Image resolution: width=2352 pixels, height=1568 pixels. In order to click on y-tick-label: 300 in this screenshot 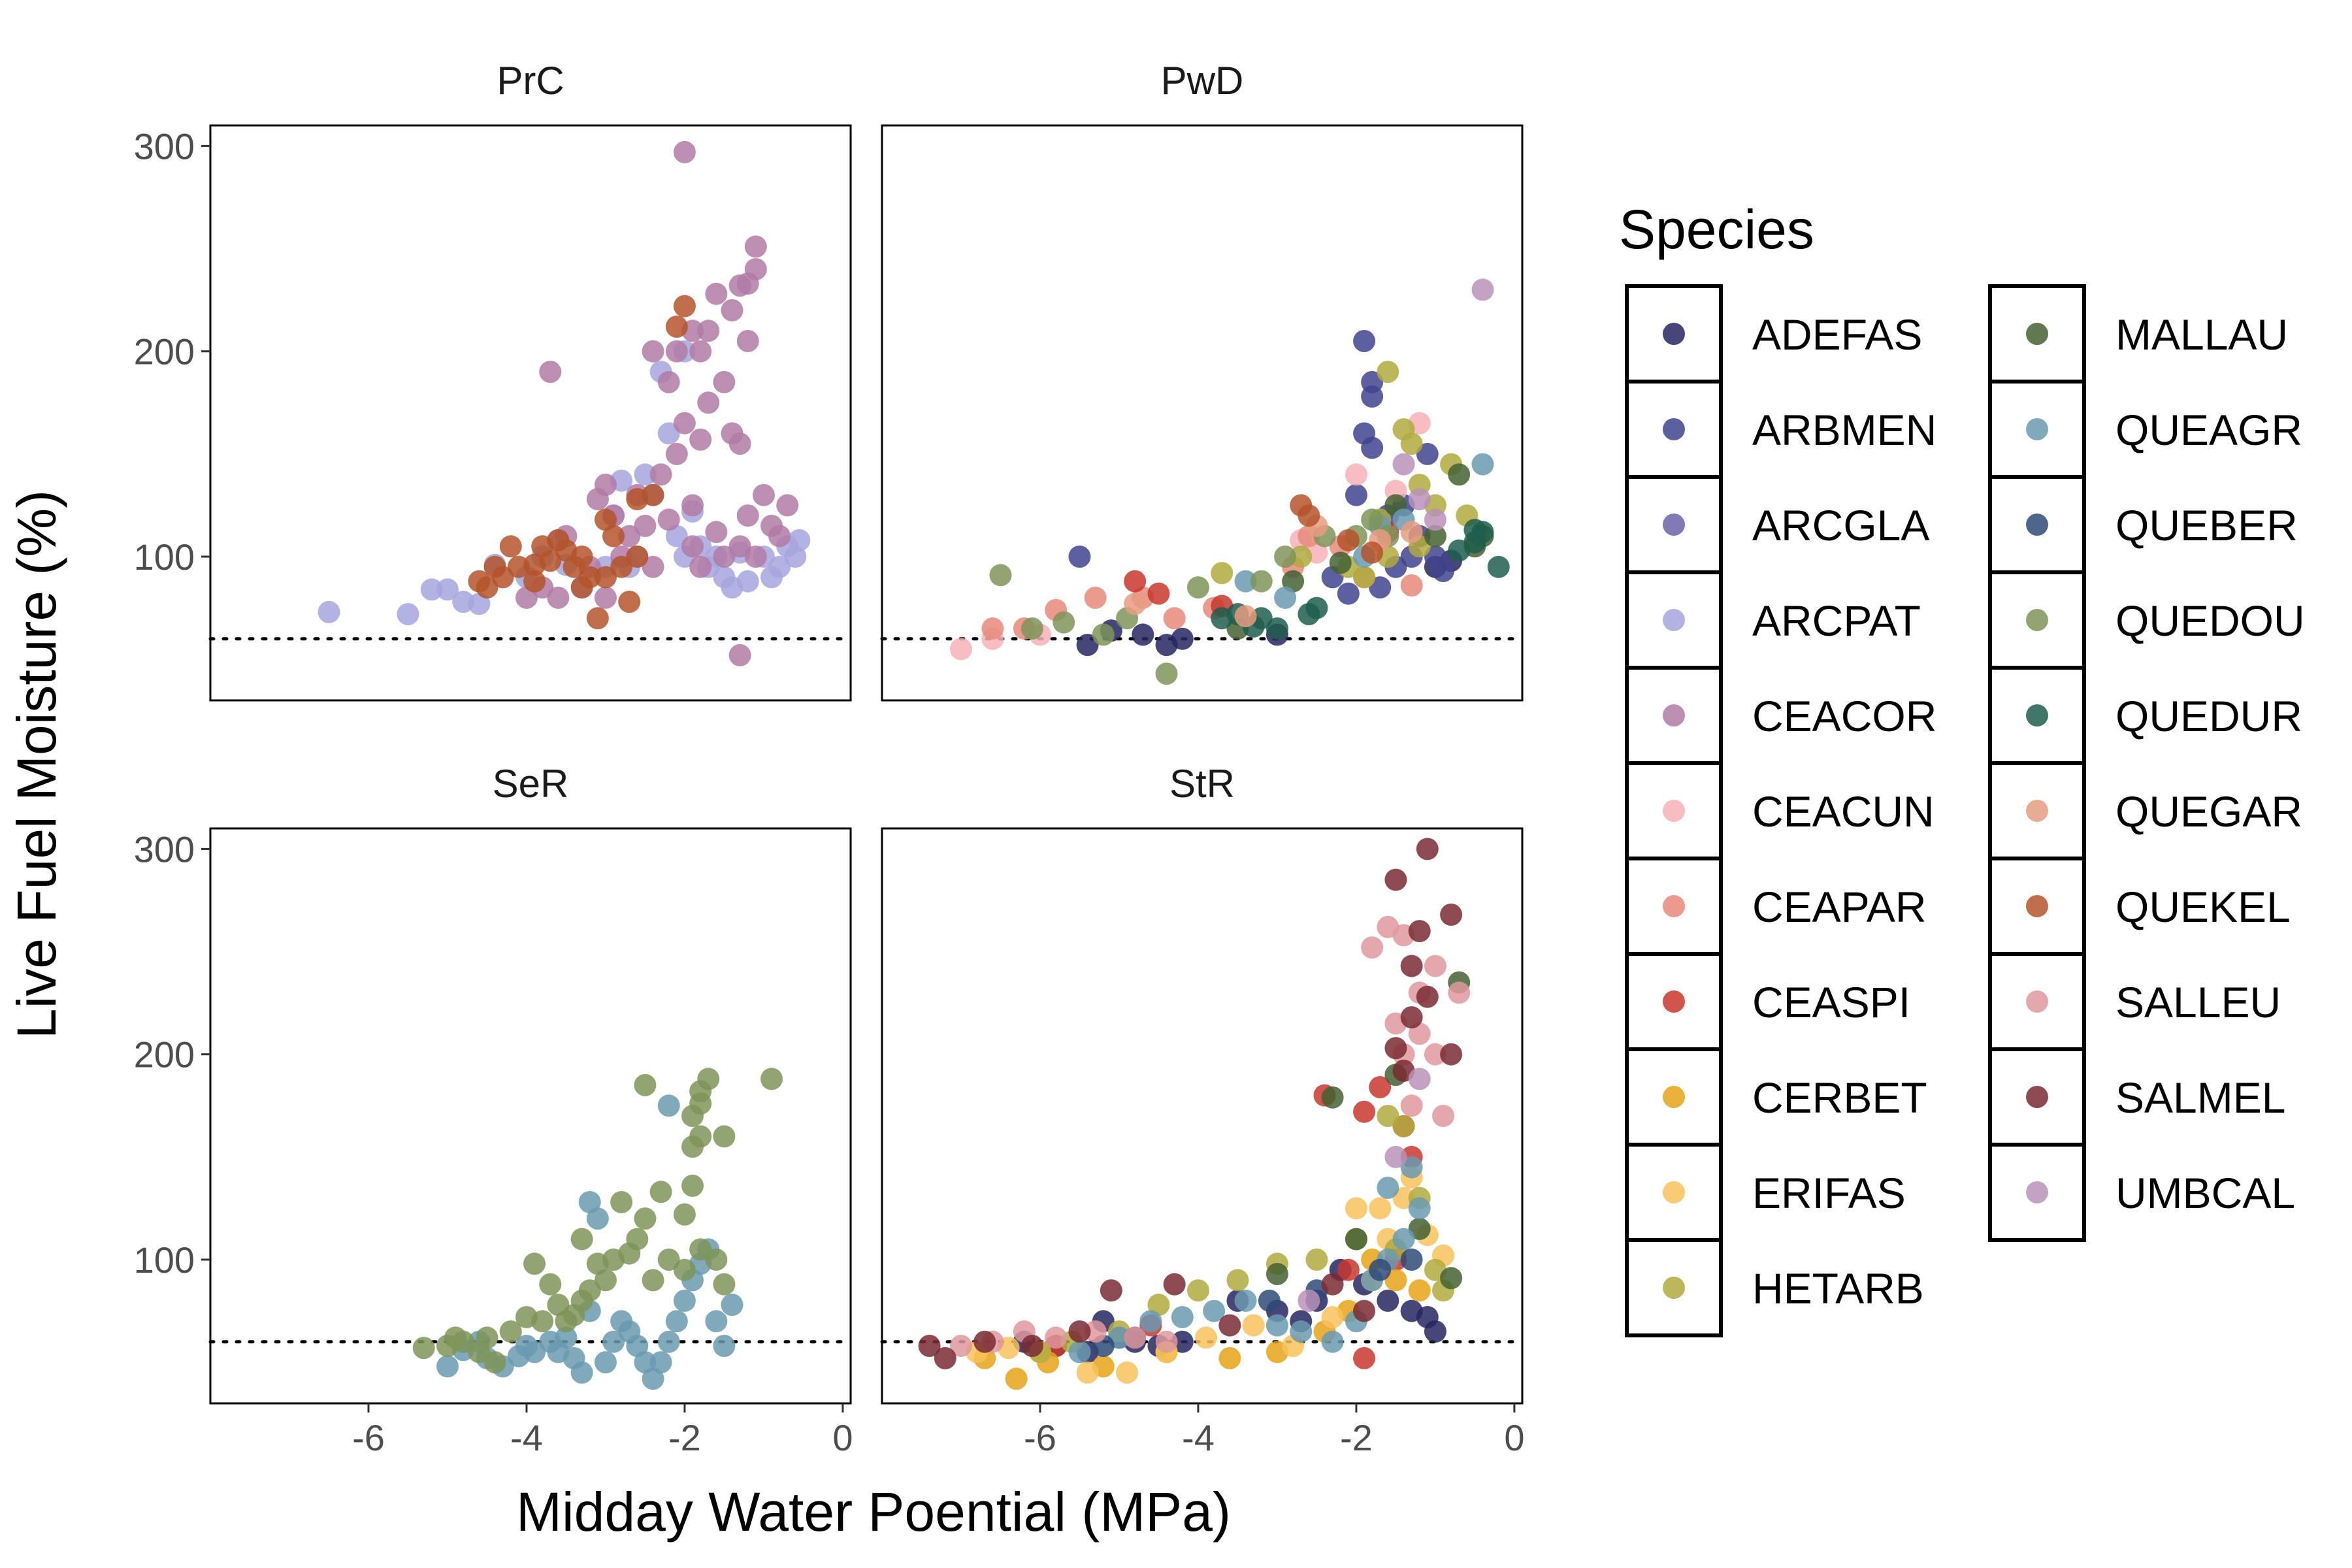, I will do `click(164, 146)`.